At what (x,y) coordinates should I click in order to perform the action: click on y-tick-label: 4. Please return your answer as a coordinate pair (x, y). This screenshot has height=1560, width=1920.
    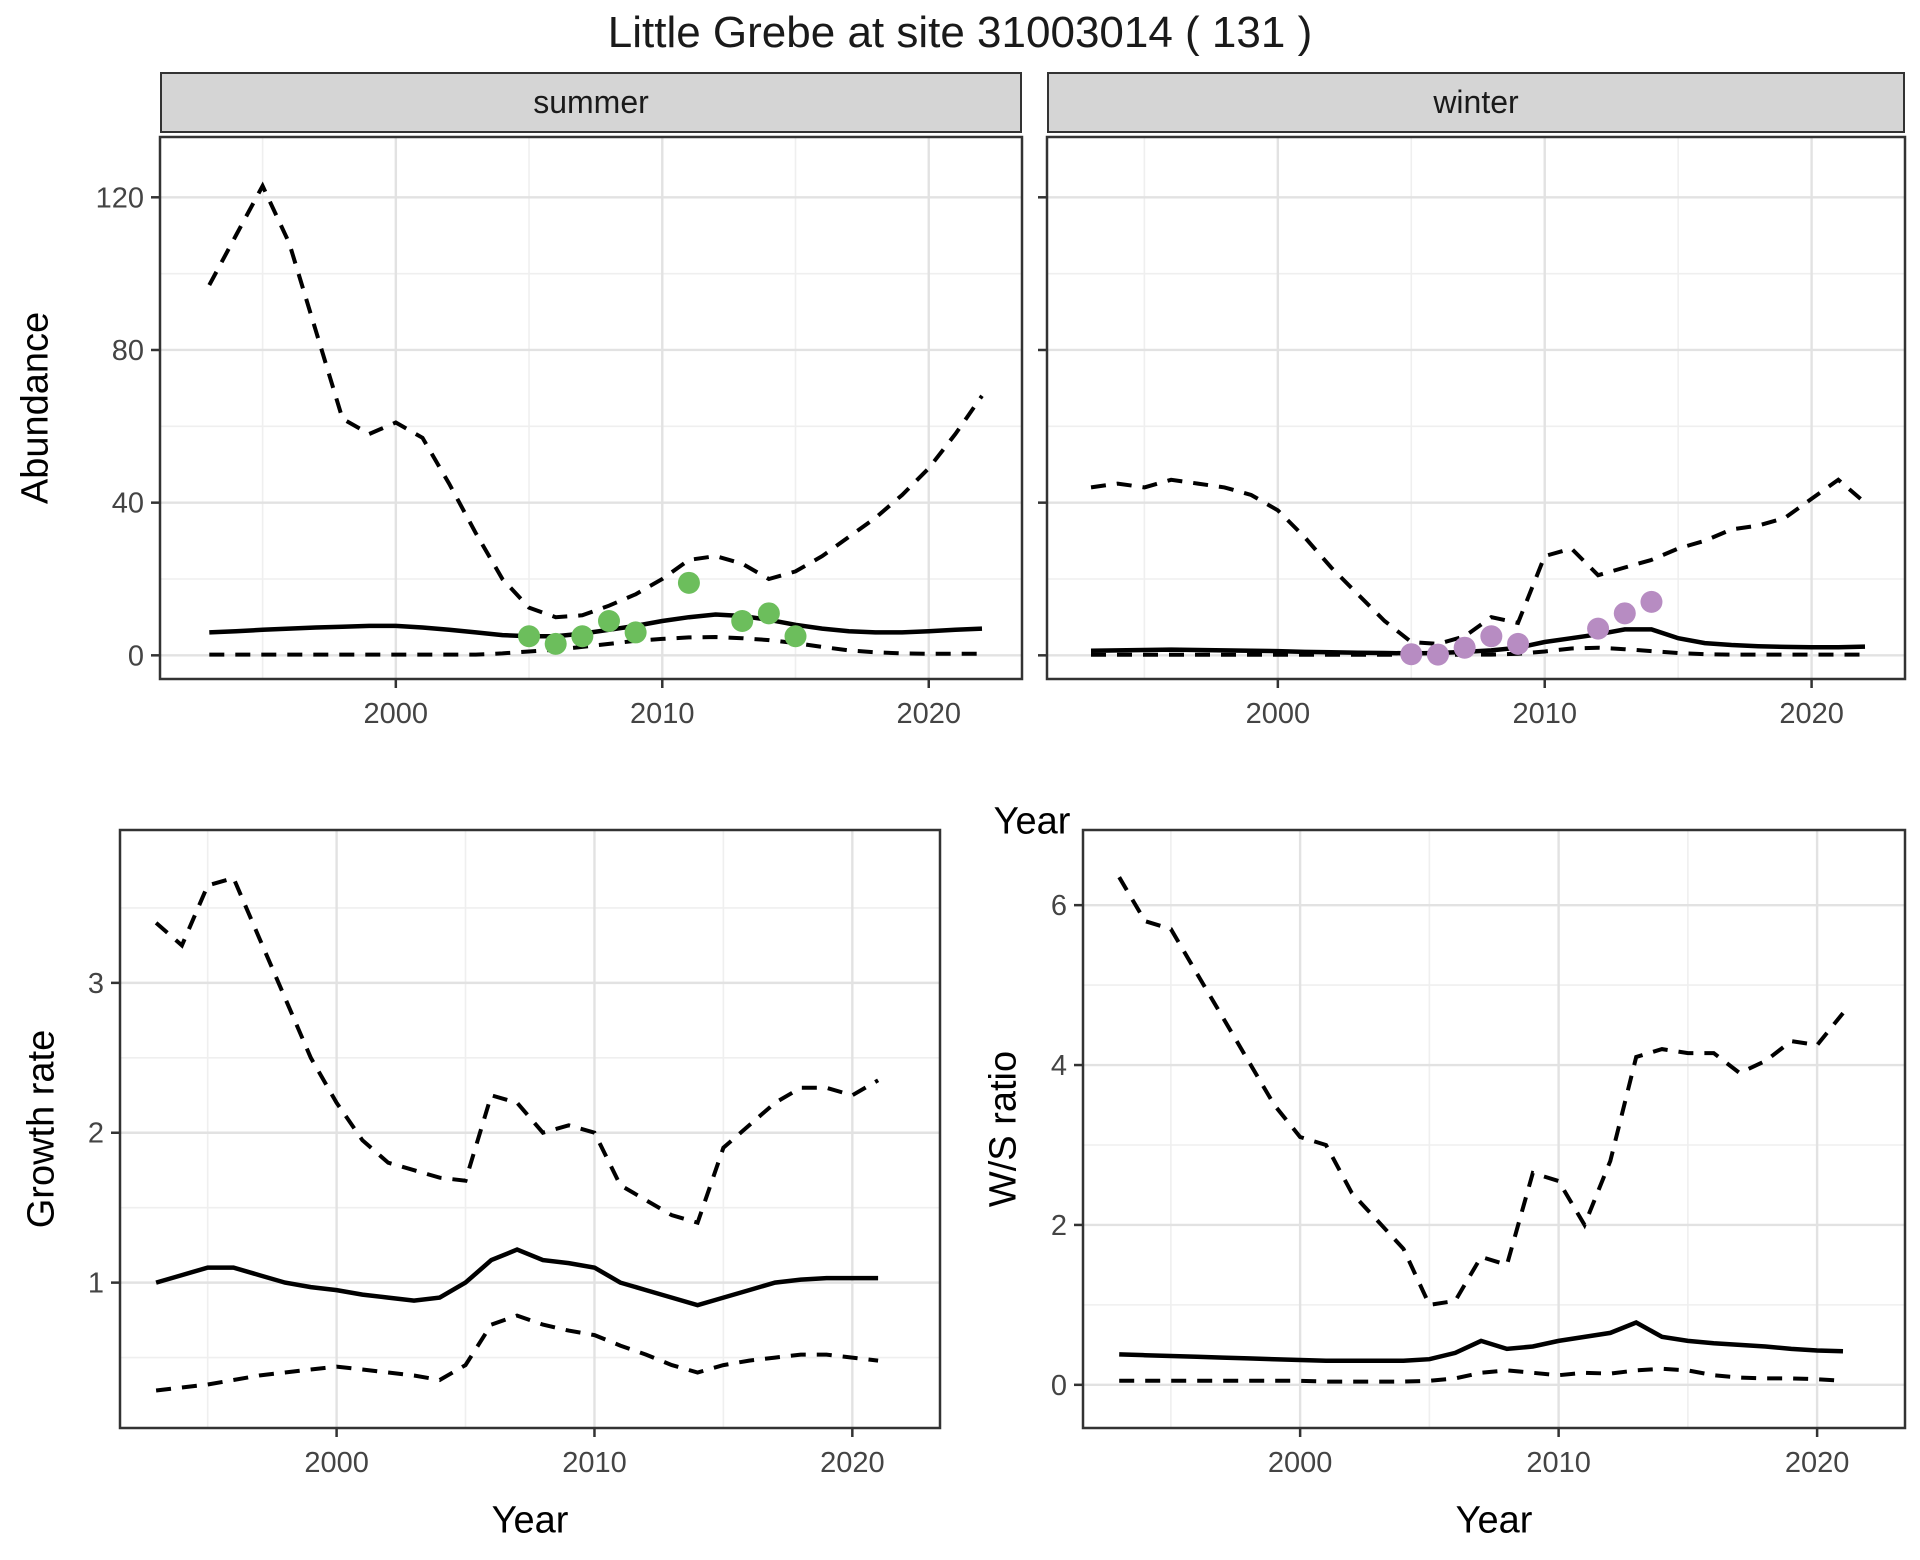
    Looking at the image, I should click on (1059, 1066).